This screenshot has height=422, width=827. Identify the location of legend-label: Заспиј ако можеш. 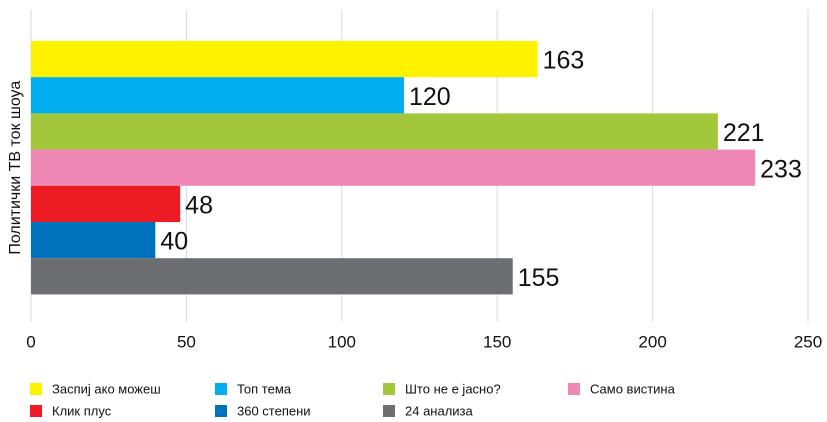
(106, 388).